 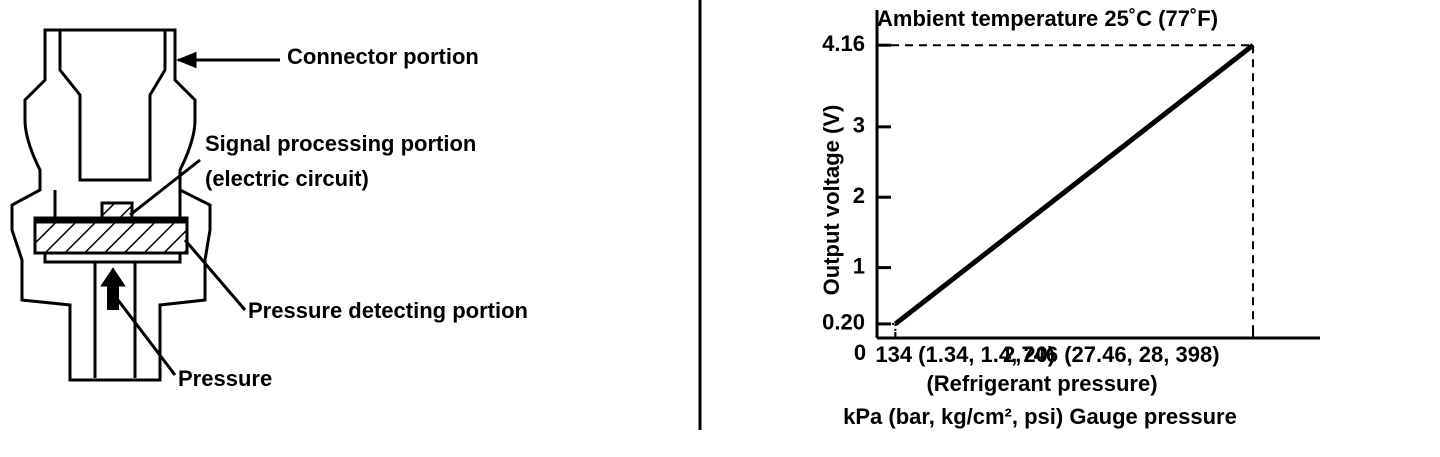 What do you see at coordinates (287, 178) in the screenshot?
I see `label: (electric circuit)` at bounding box center [287, 178].